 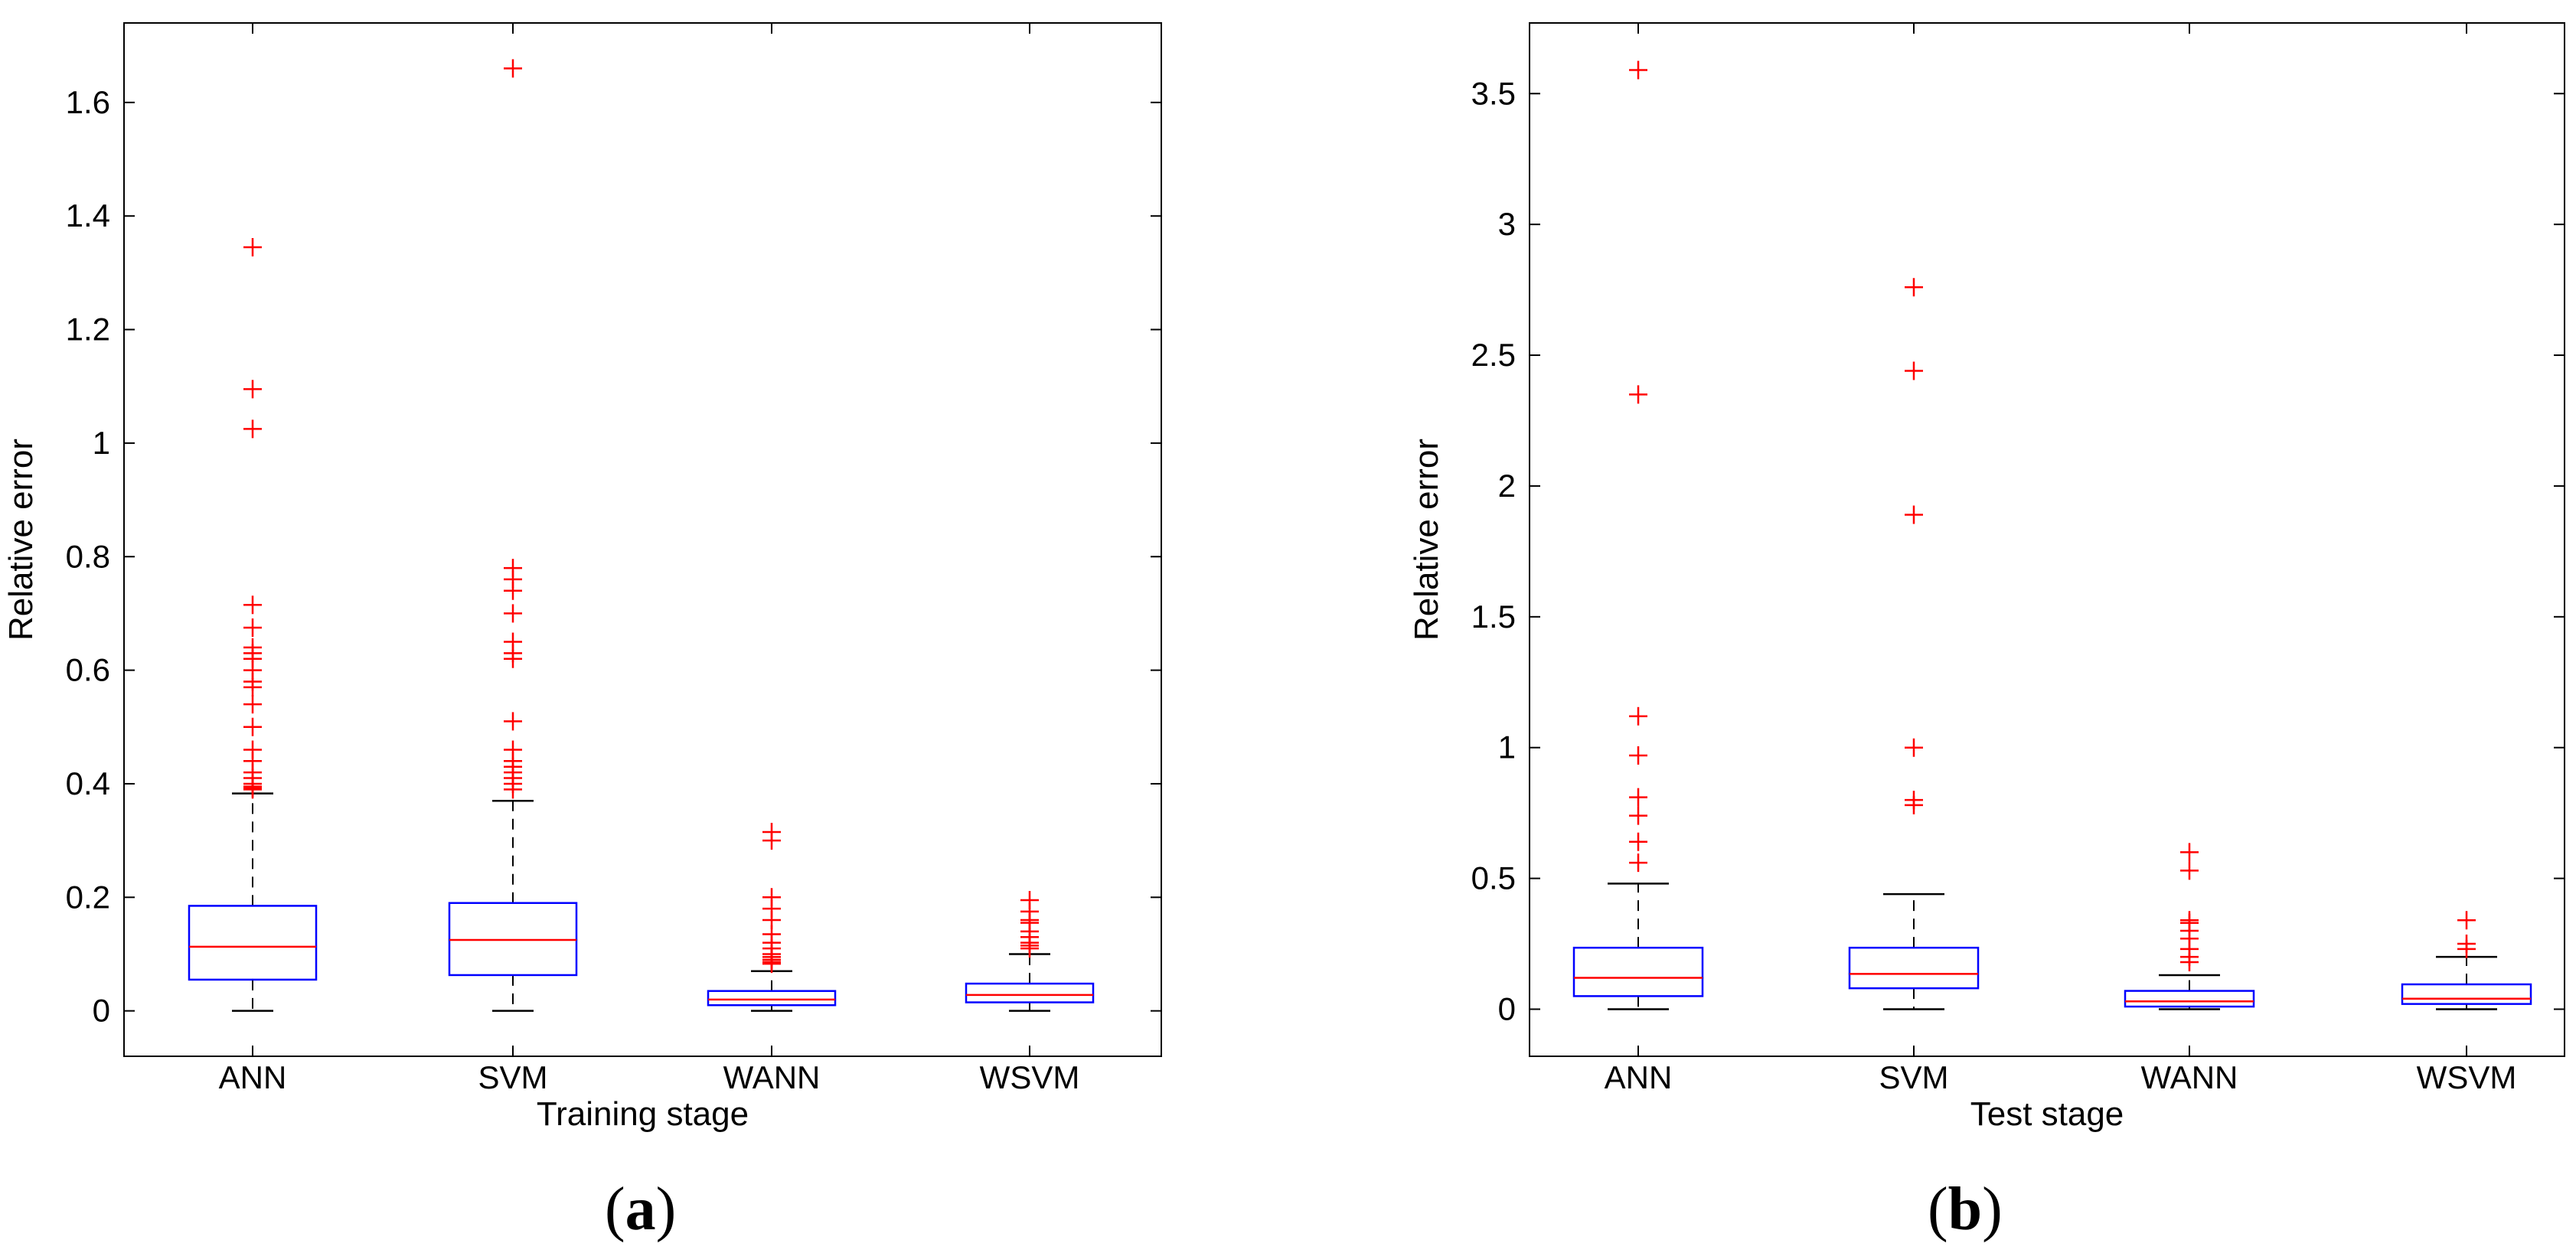 What do you see at coordinates (1029, 901) in the screenshot?
I see `panel-a-wsvm-outlier-marker` at bounding box center [1029, 901].